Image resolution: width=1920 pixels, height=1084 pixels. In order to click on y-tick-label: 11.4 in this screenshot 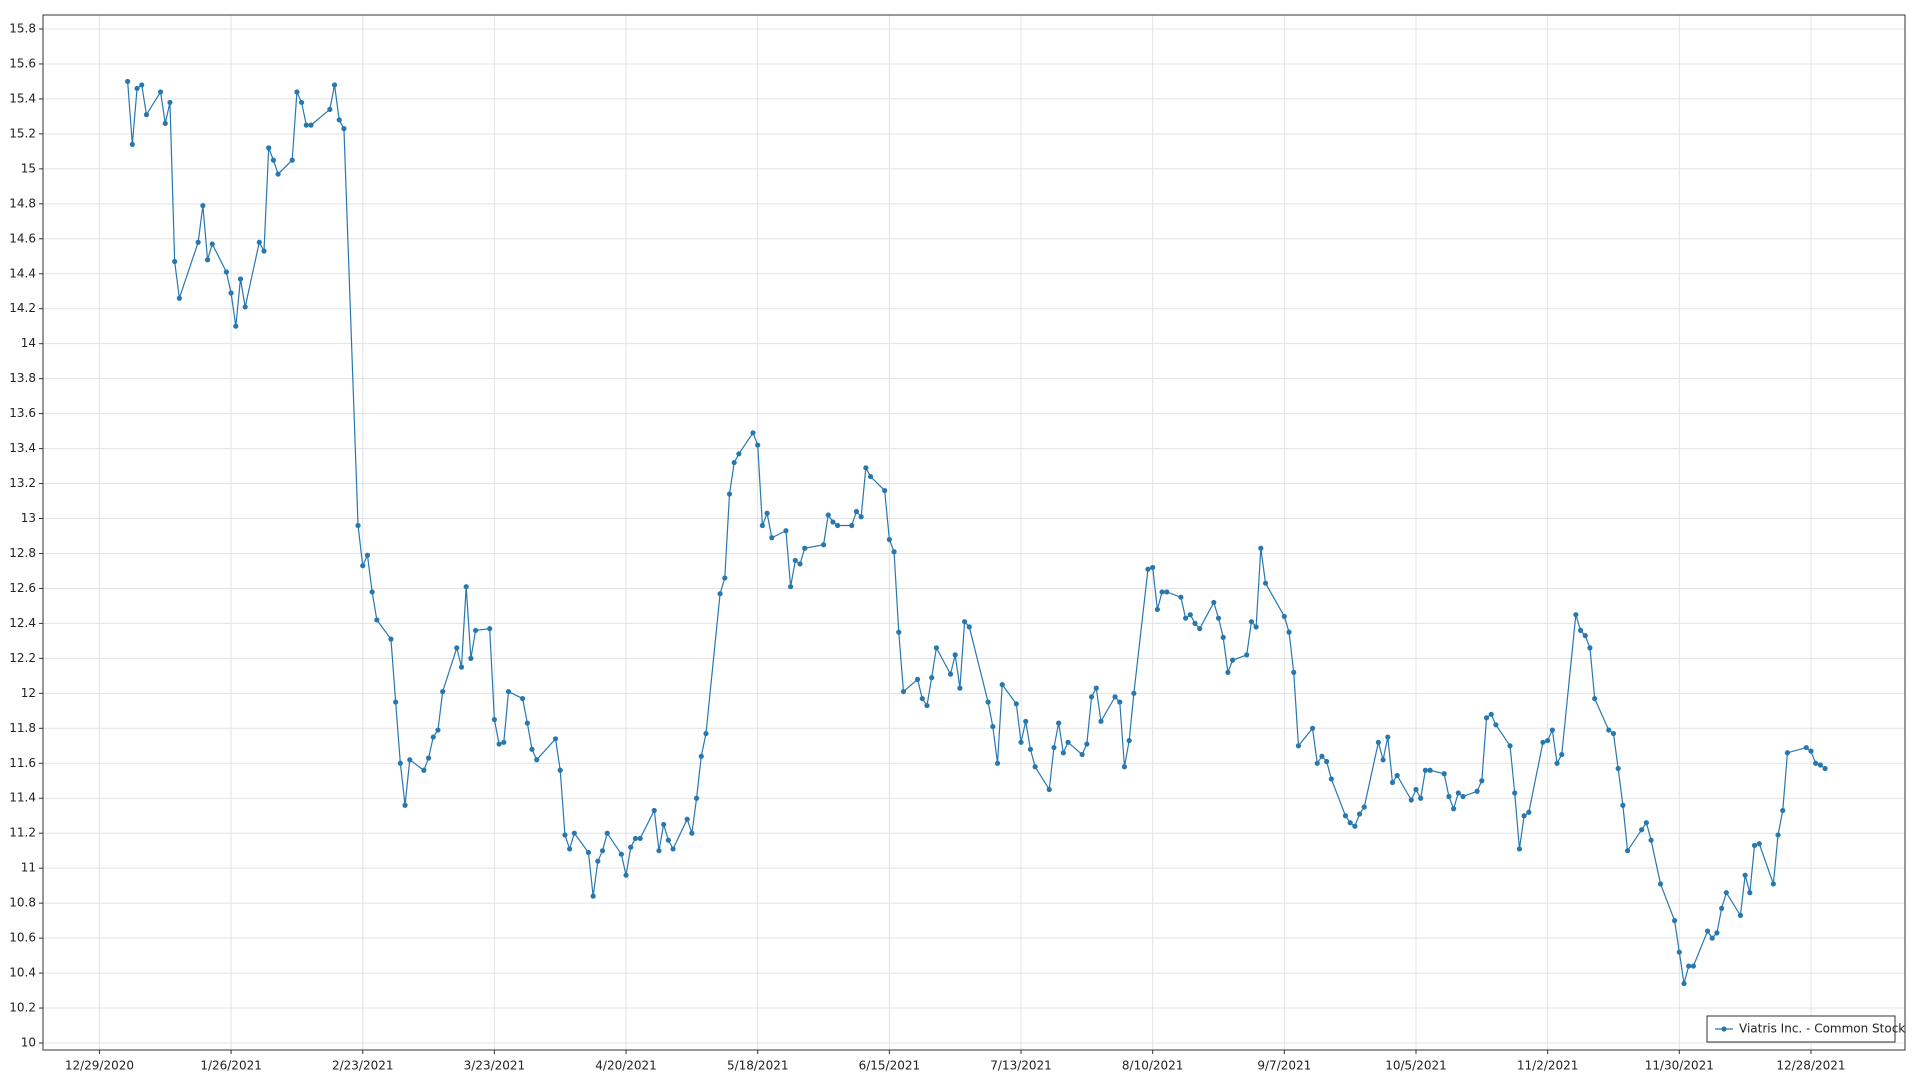, I will do `click(22, 798)`.